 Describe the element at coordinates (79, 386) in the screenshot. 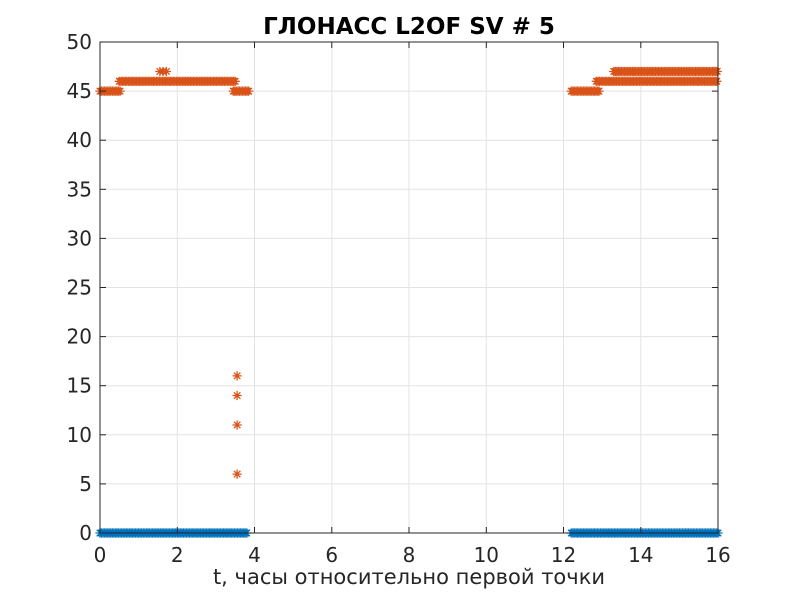

I see `y-tick-label: 15` at that location.